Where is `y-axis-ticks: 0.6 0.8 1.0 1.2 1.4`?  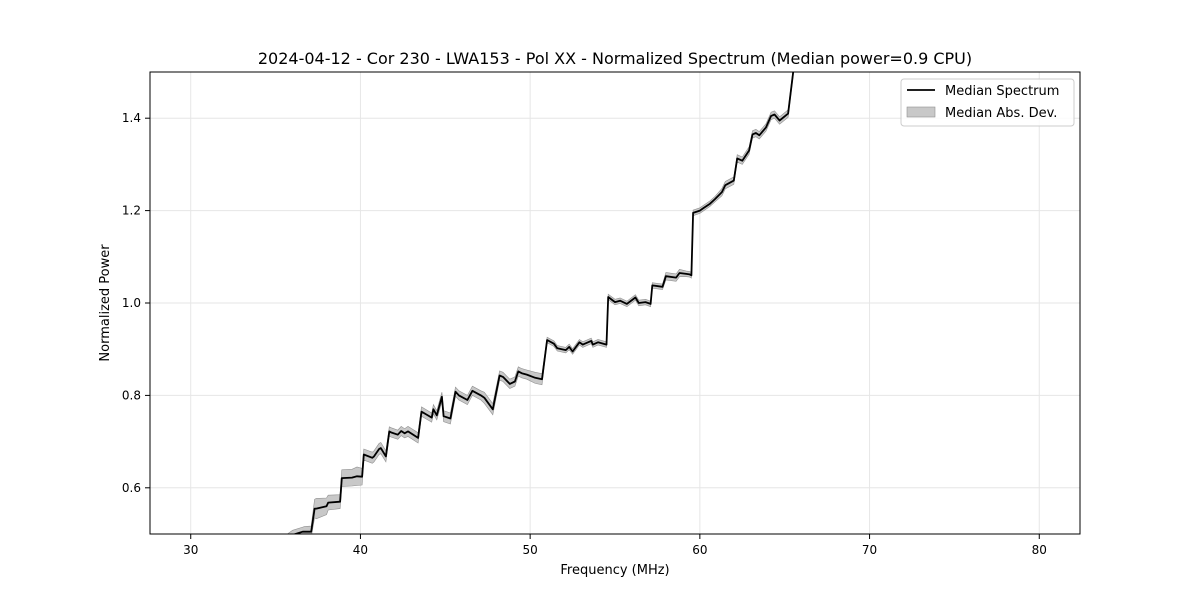
y-axis-ticks: 0.6 0.8 1.0 1.2 1.4 is located at coordinates (136, 303).